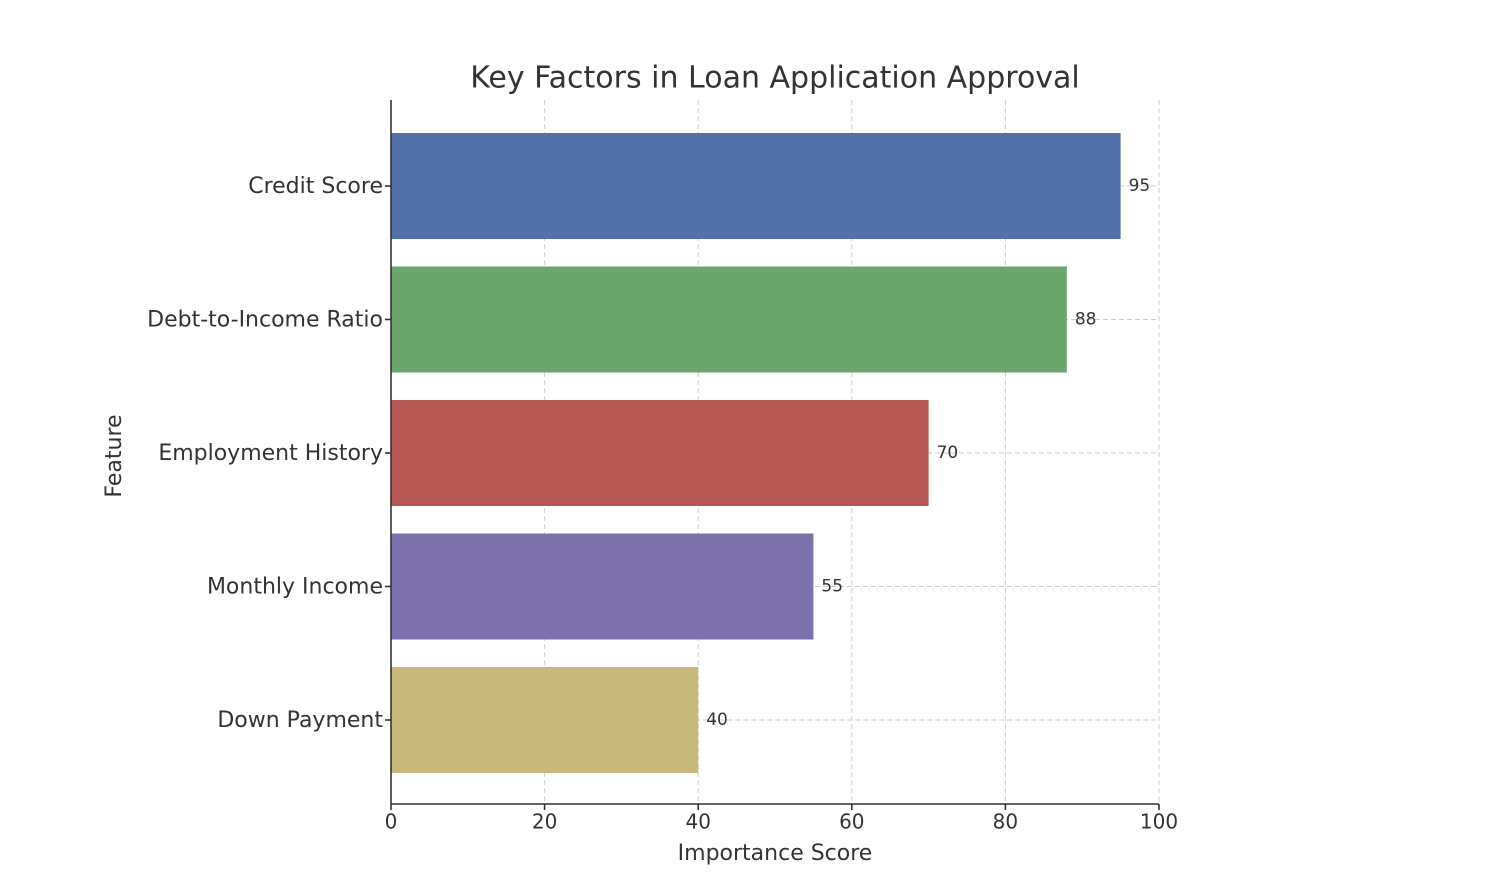 This screenshot has height=892, width=1494. I want to click on x-tick-label: 80, so click(1005, 822).